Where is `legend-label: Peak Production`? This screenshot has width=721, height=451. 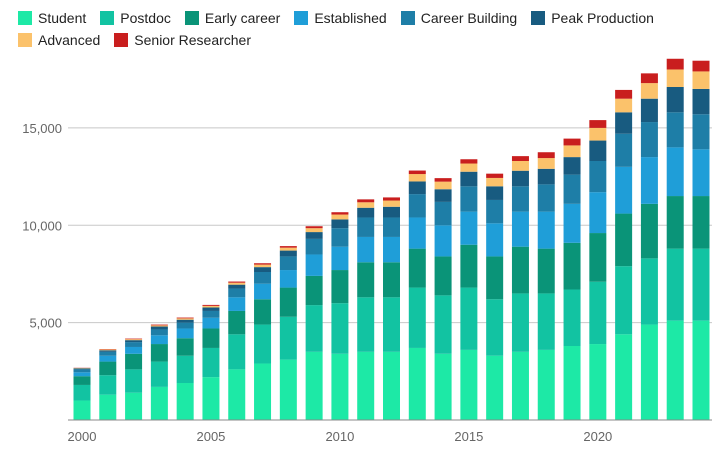
legend-label: Peak Production is located at coordinates (602, 18).